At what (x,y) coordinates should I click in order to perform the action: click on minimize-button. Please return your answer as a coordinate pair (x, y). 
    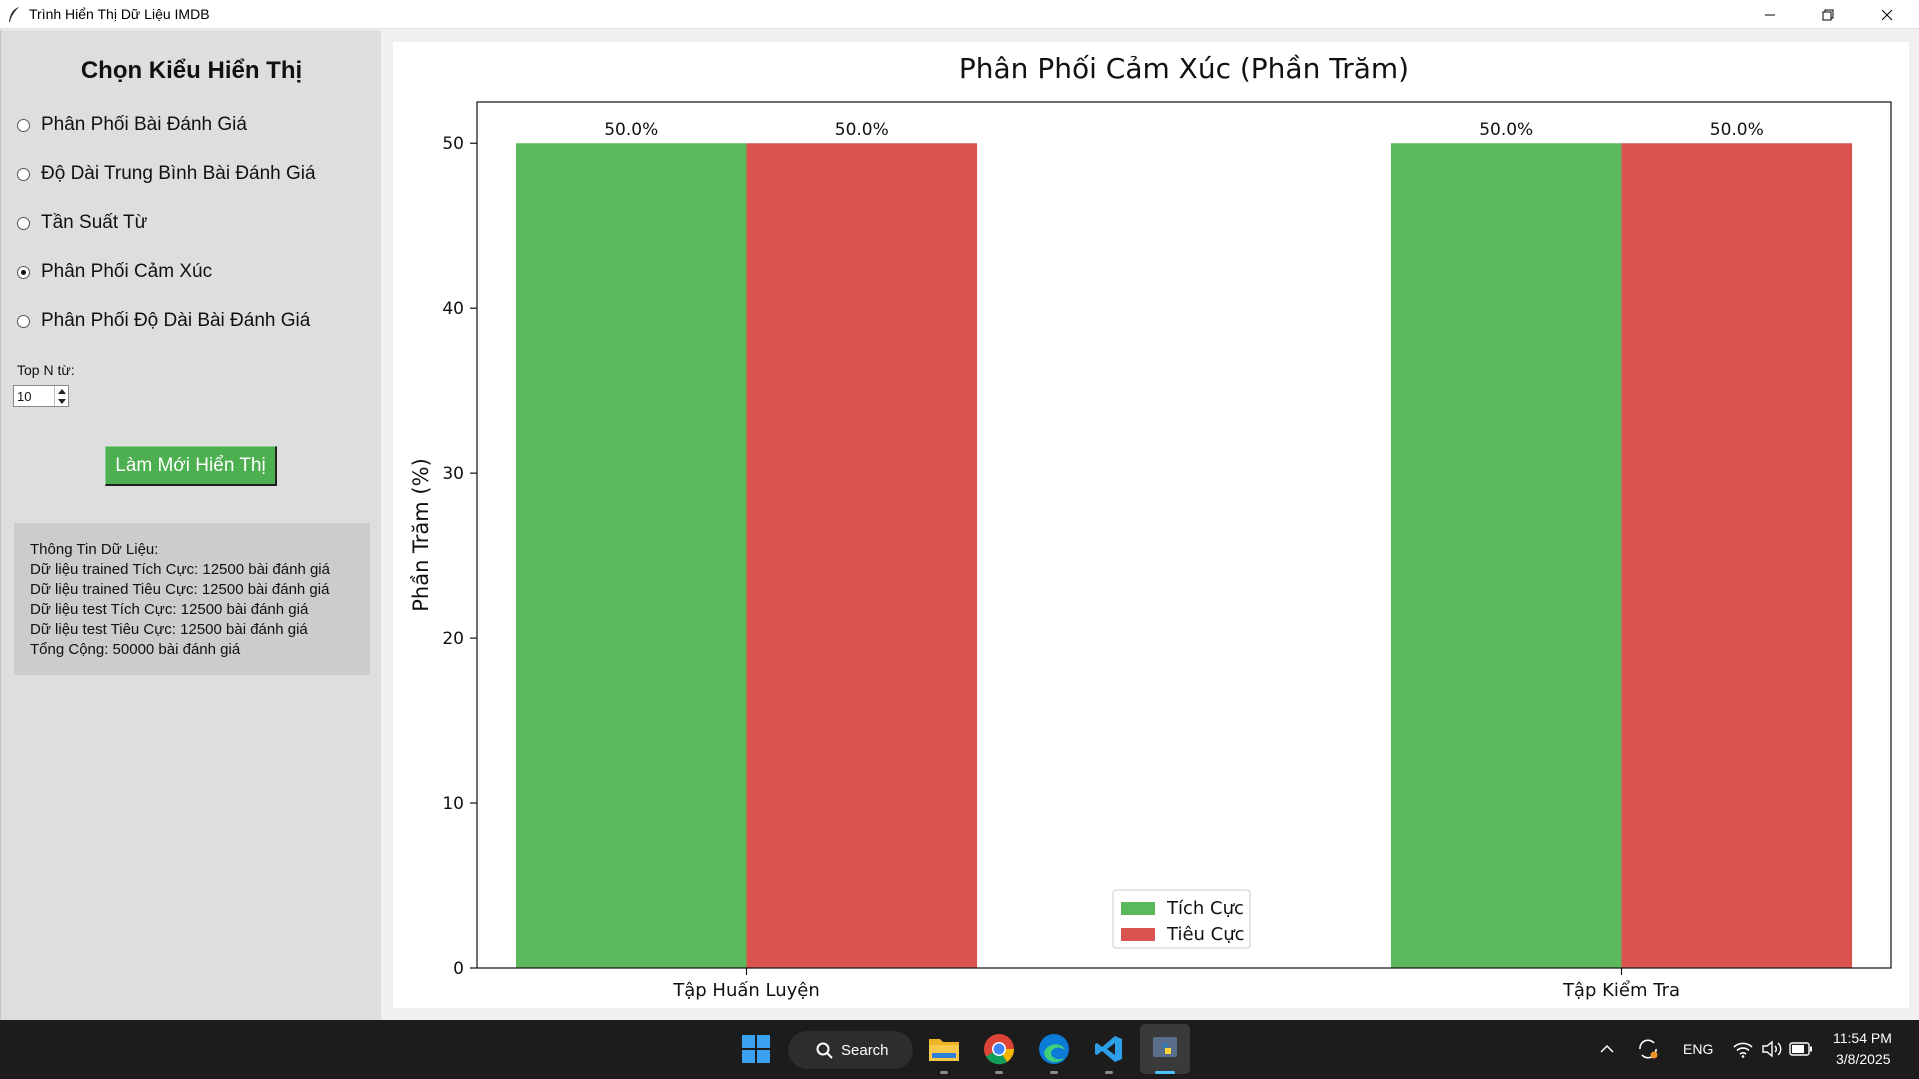
    Looking at the image, I should click on (1770, 14).